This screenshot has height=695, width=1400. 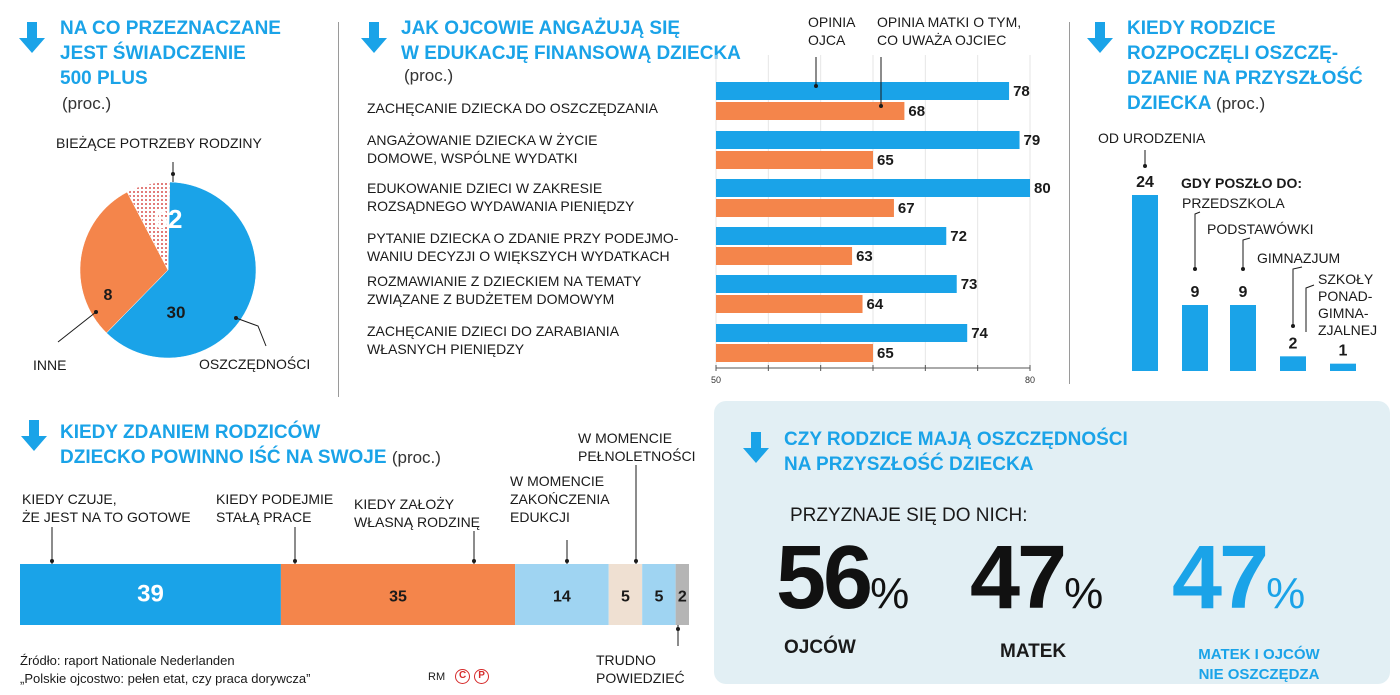 What do you see at coordinates (1152, 138) in the screenshot?
I see `vbar-category-label: OD URODZENIA` at bounding box center [1152, 138].